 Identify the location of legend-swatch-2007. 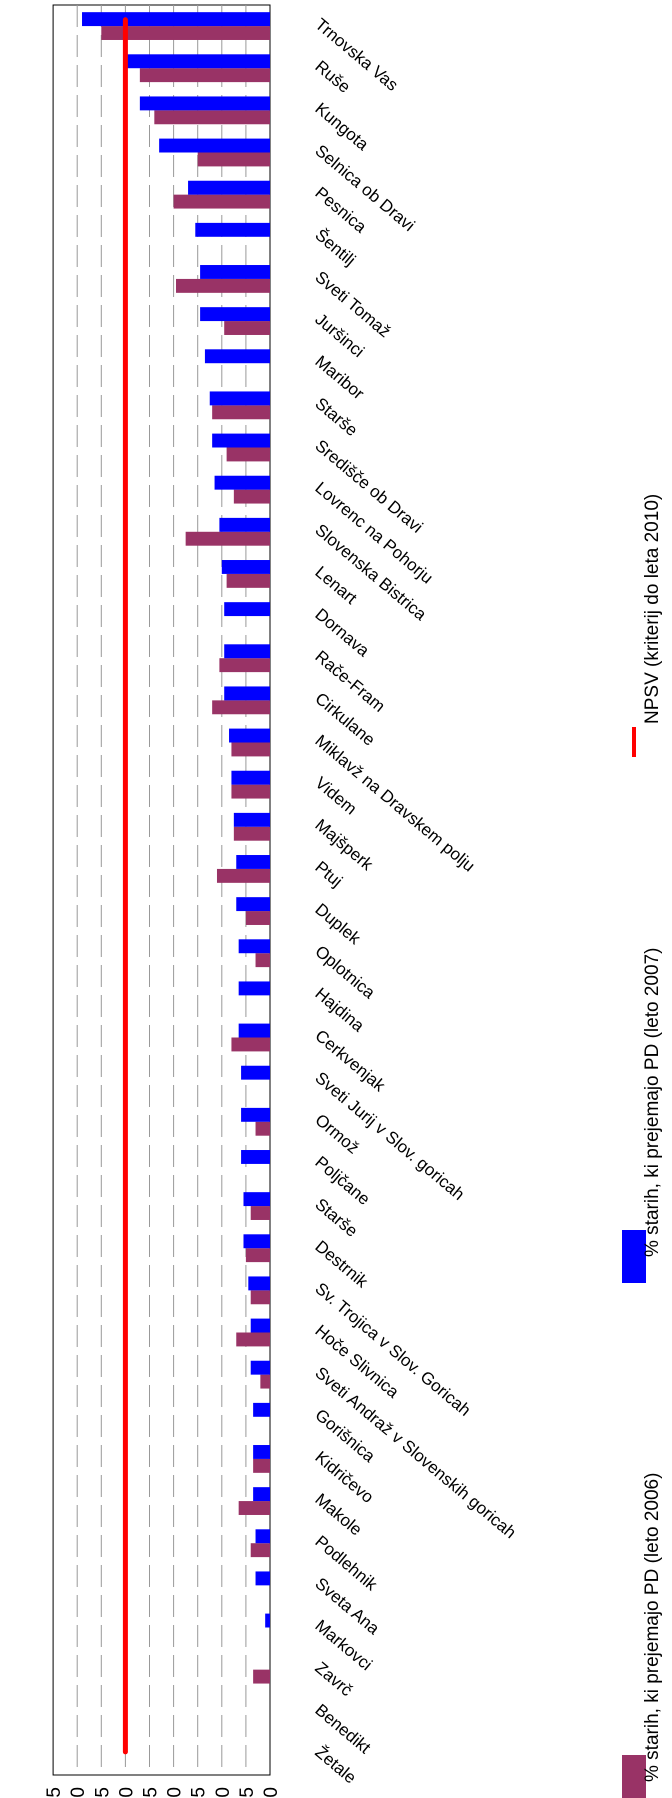
(634, 1256).